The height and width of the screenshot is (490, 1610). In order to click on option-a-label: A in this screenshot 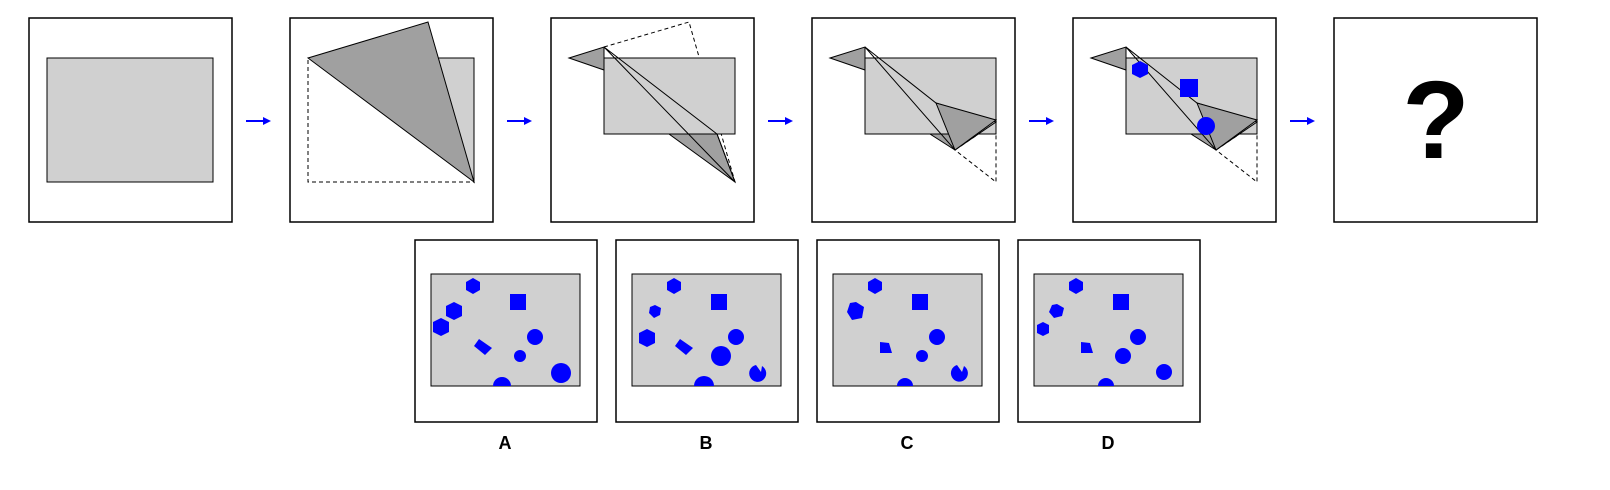, I will do `click(505, 443)`.